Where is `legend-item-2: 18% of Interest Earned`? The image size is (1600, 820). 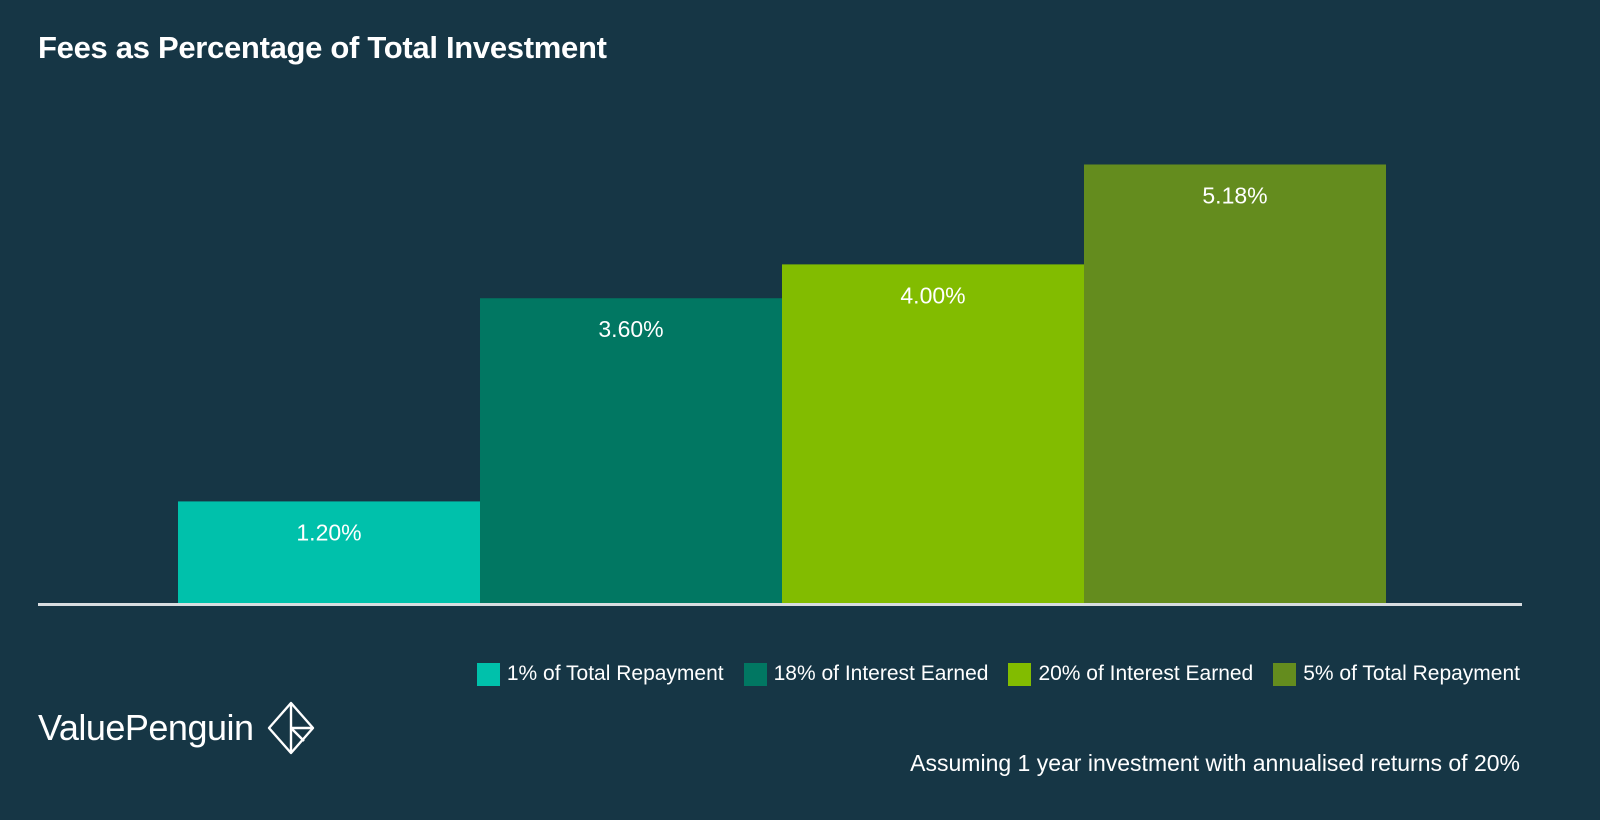 legend-item-2: 18% of Interest Earned is located at coordinates (866, 674).